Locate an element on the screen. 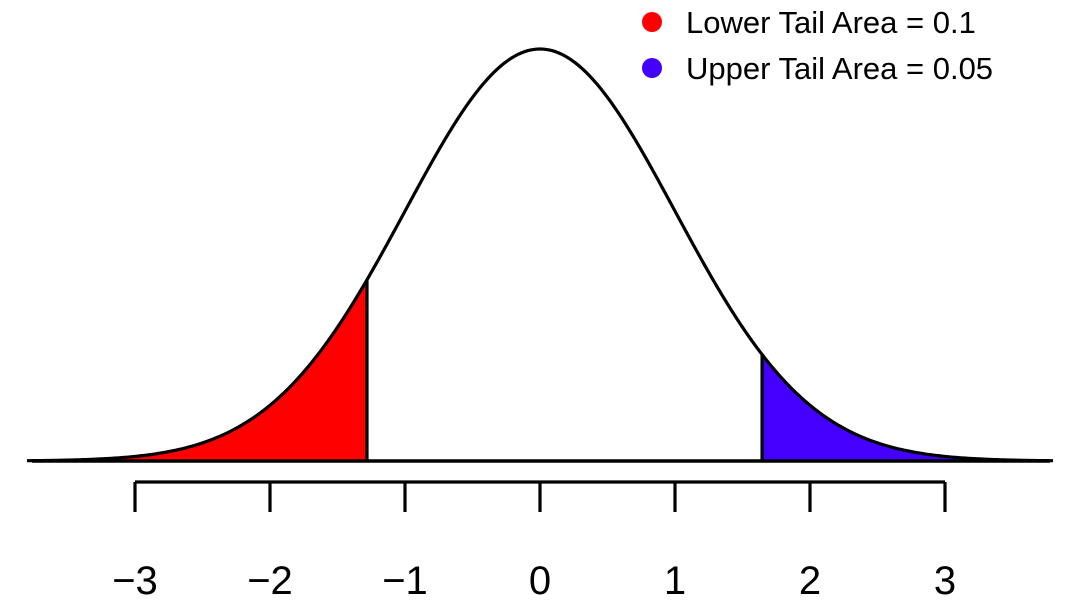 The image size is (1078, 603). cutoff-lines is located at coordinates (564, 370).